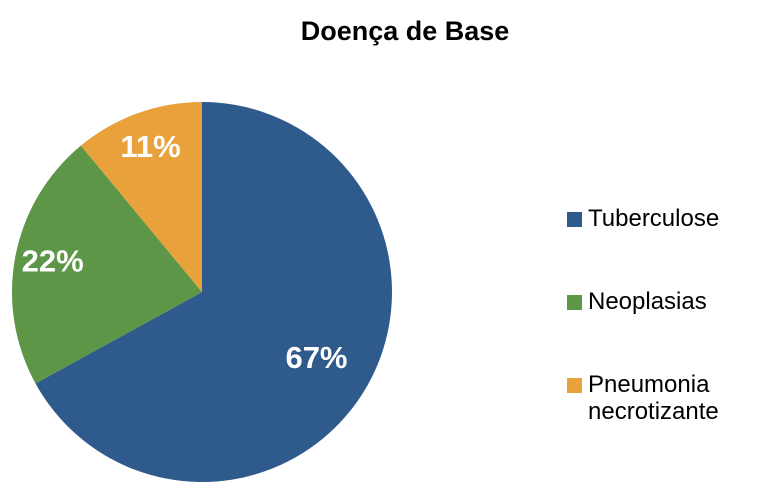  I want to click on legend-label: Neoplasias, so click(647, 301).